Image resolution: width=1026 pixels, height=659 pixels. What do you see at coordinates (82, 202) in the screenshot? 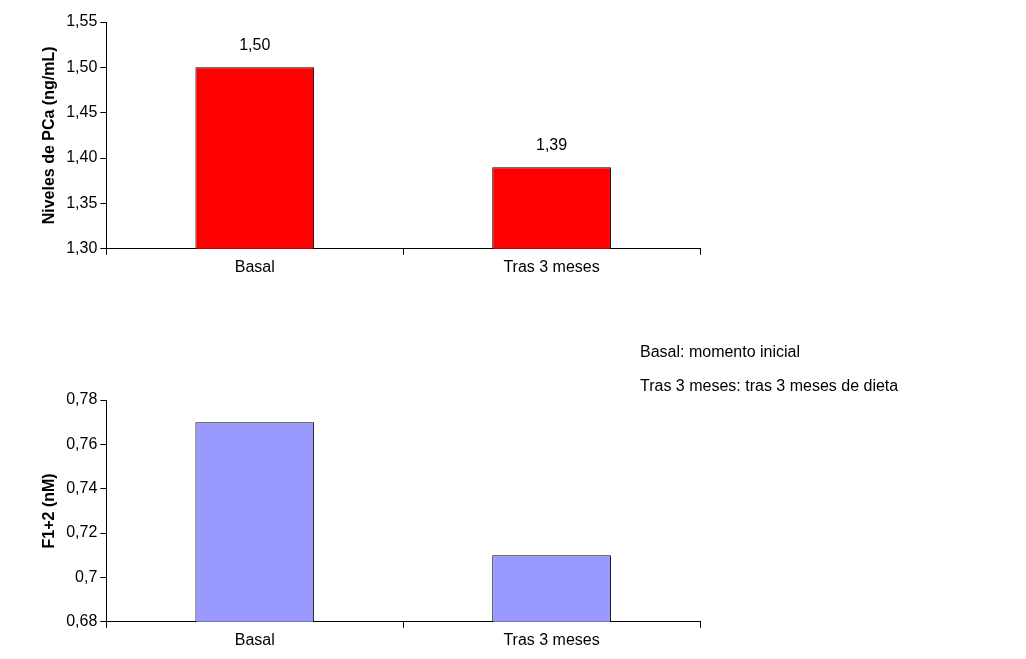
I see `y-tick-label: 1,35` at bounding box center [82, 202].